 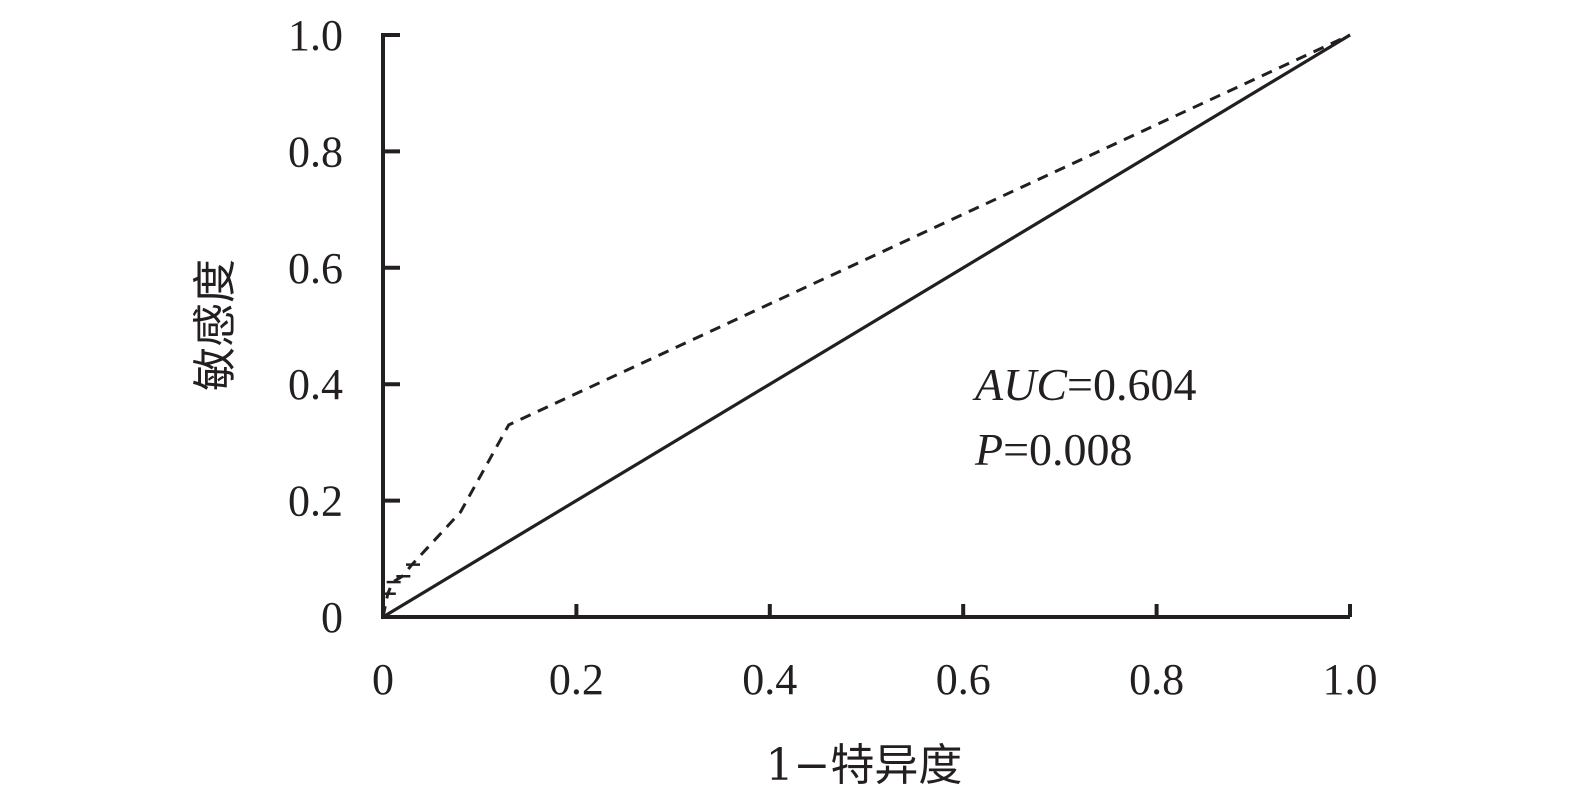 I want to click on auc-value: =0.604, so click(x=1131, y=384).